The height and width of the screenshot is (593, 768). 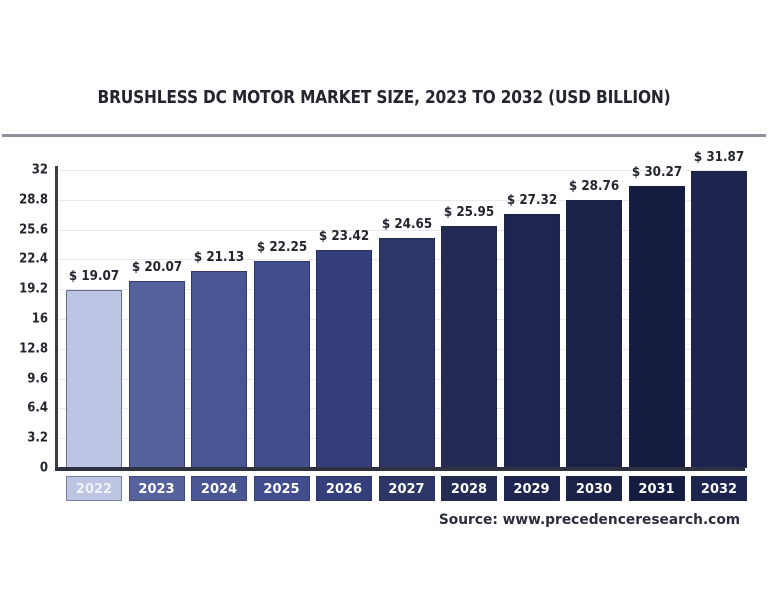 What do you see at coordinates (33, 289) in the screenshot?
I see `y-axis-tick-label: 19.2` at bounding box center [33, 289].